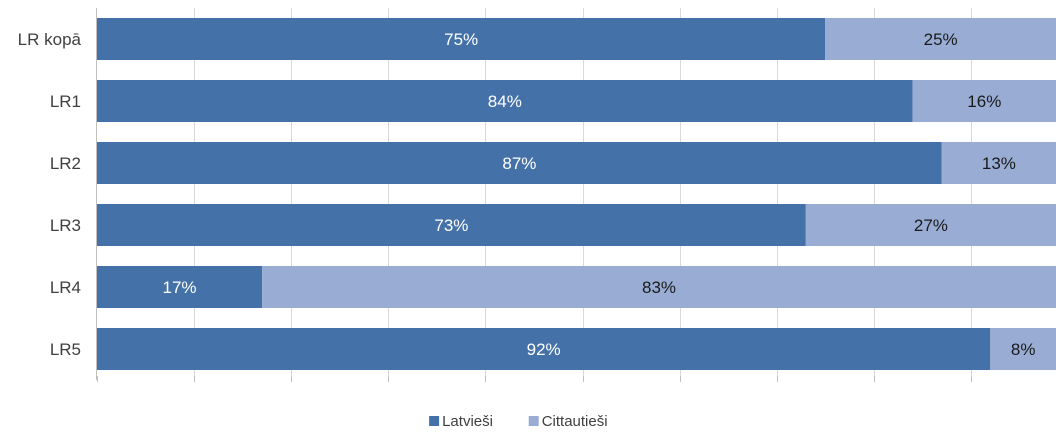 This screenshot has width=1056, height=436. What do you see at coordinates (575, 421) in the screenshot?
I see `legend-entry: Cittautieši` at bounding box center [575, 421].